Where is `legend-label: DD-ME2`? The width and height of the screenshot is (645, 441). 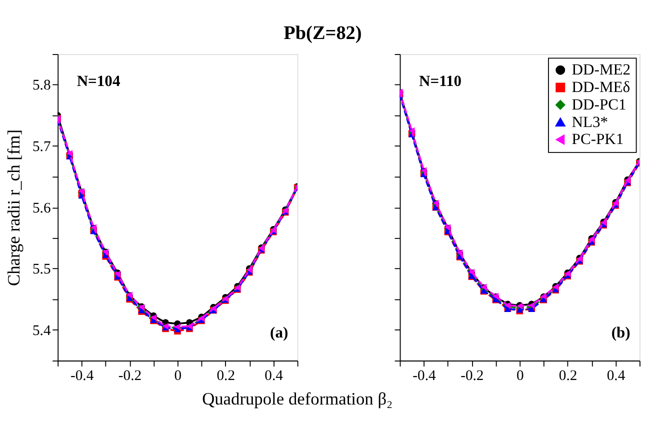
legend-label: DD-ME2 is located at coordinates (601, 70).